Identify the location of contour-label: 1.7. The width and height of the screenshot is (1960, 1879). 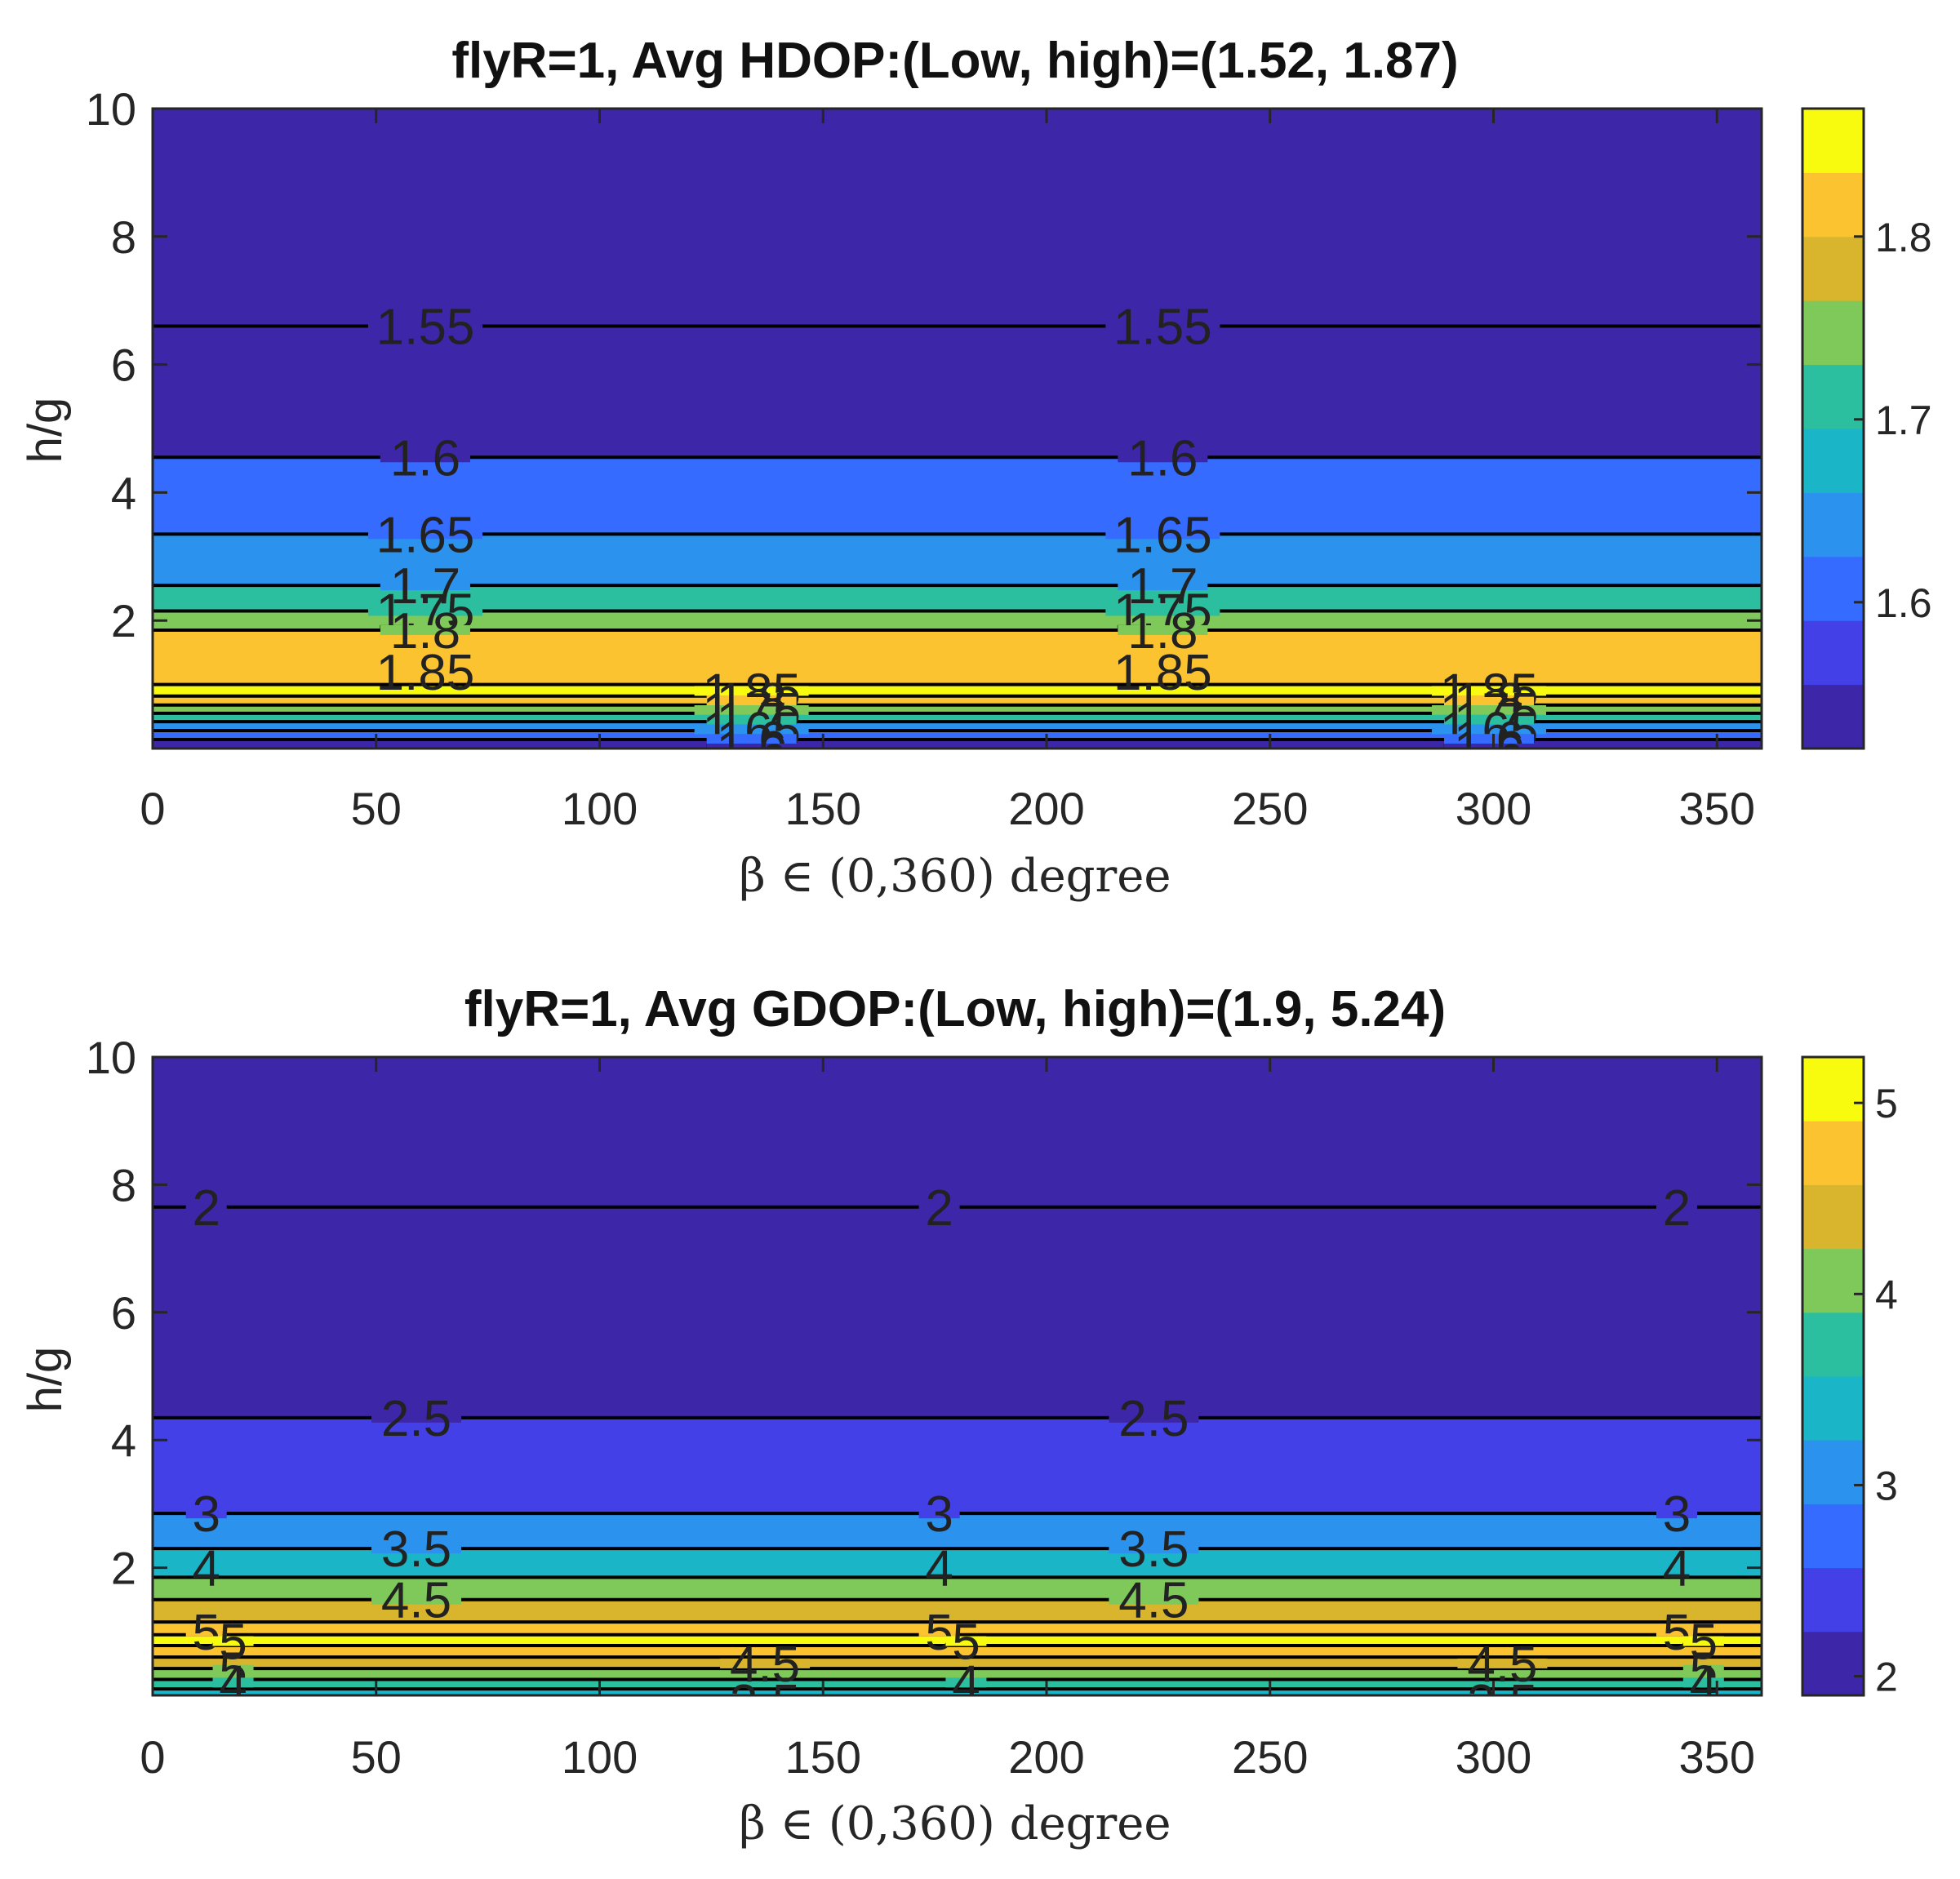
(1162, 586).